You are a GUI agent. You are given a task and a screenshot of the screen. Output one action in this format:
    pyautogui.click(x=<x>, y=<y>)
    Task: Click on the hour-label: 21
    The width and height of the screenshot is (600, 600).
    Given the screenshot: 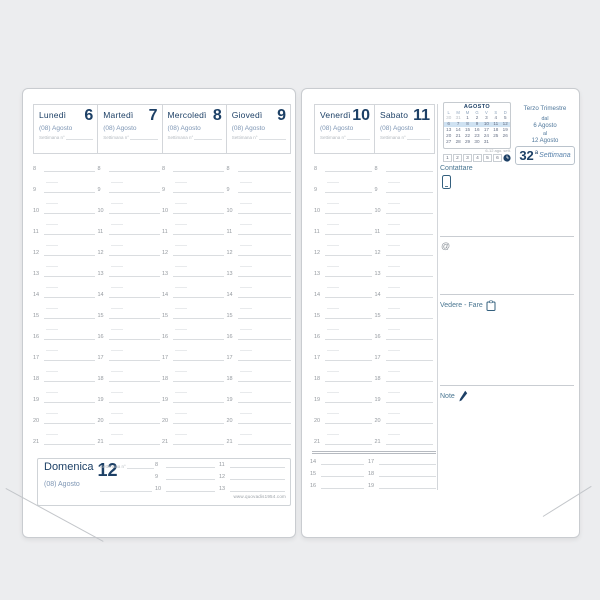 What is the action you would take?
    pyautogui.click(x=36, y=441)
    